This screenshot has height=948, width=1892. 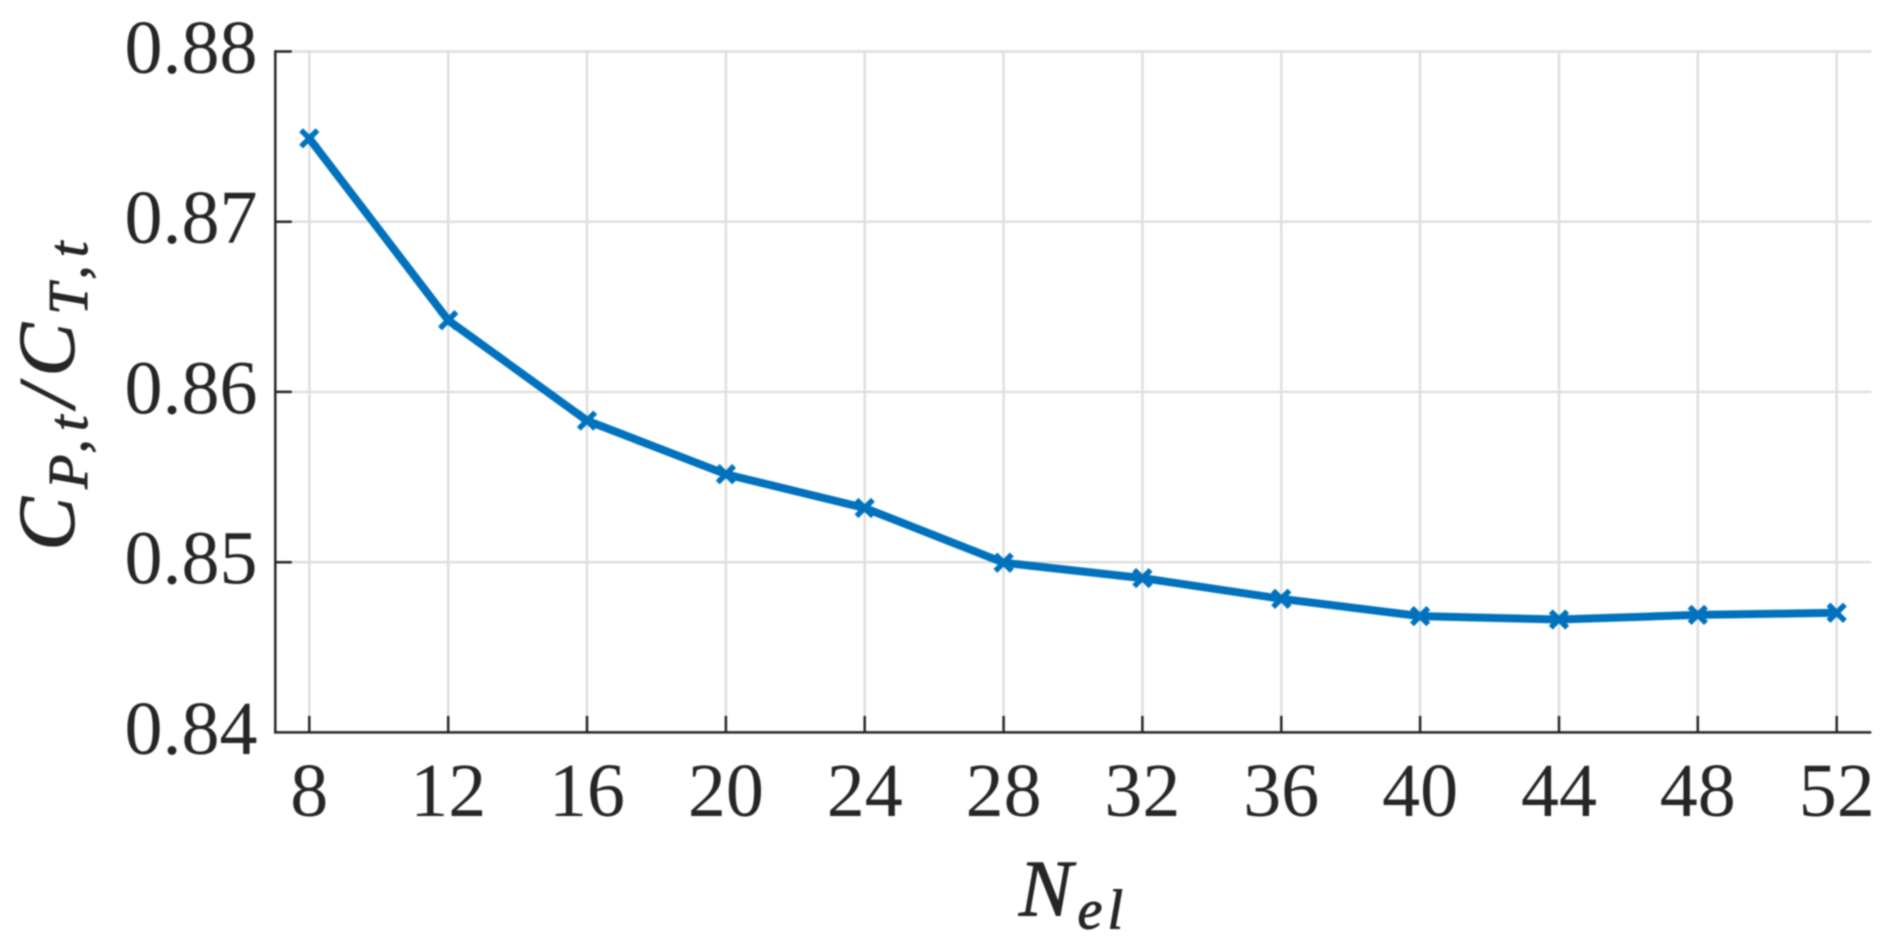 I want to click on svg-text: 16, so click(x=587, y=791).